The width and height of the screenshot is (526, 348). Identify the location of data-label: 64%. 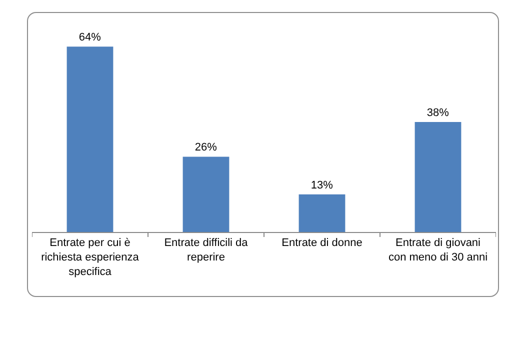
(90, 38).